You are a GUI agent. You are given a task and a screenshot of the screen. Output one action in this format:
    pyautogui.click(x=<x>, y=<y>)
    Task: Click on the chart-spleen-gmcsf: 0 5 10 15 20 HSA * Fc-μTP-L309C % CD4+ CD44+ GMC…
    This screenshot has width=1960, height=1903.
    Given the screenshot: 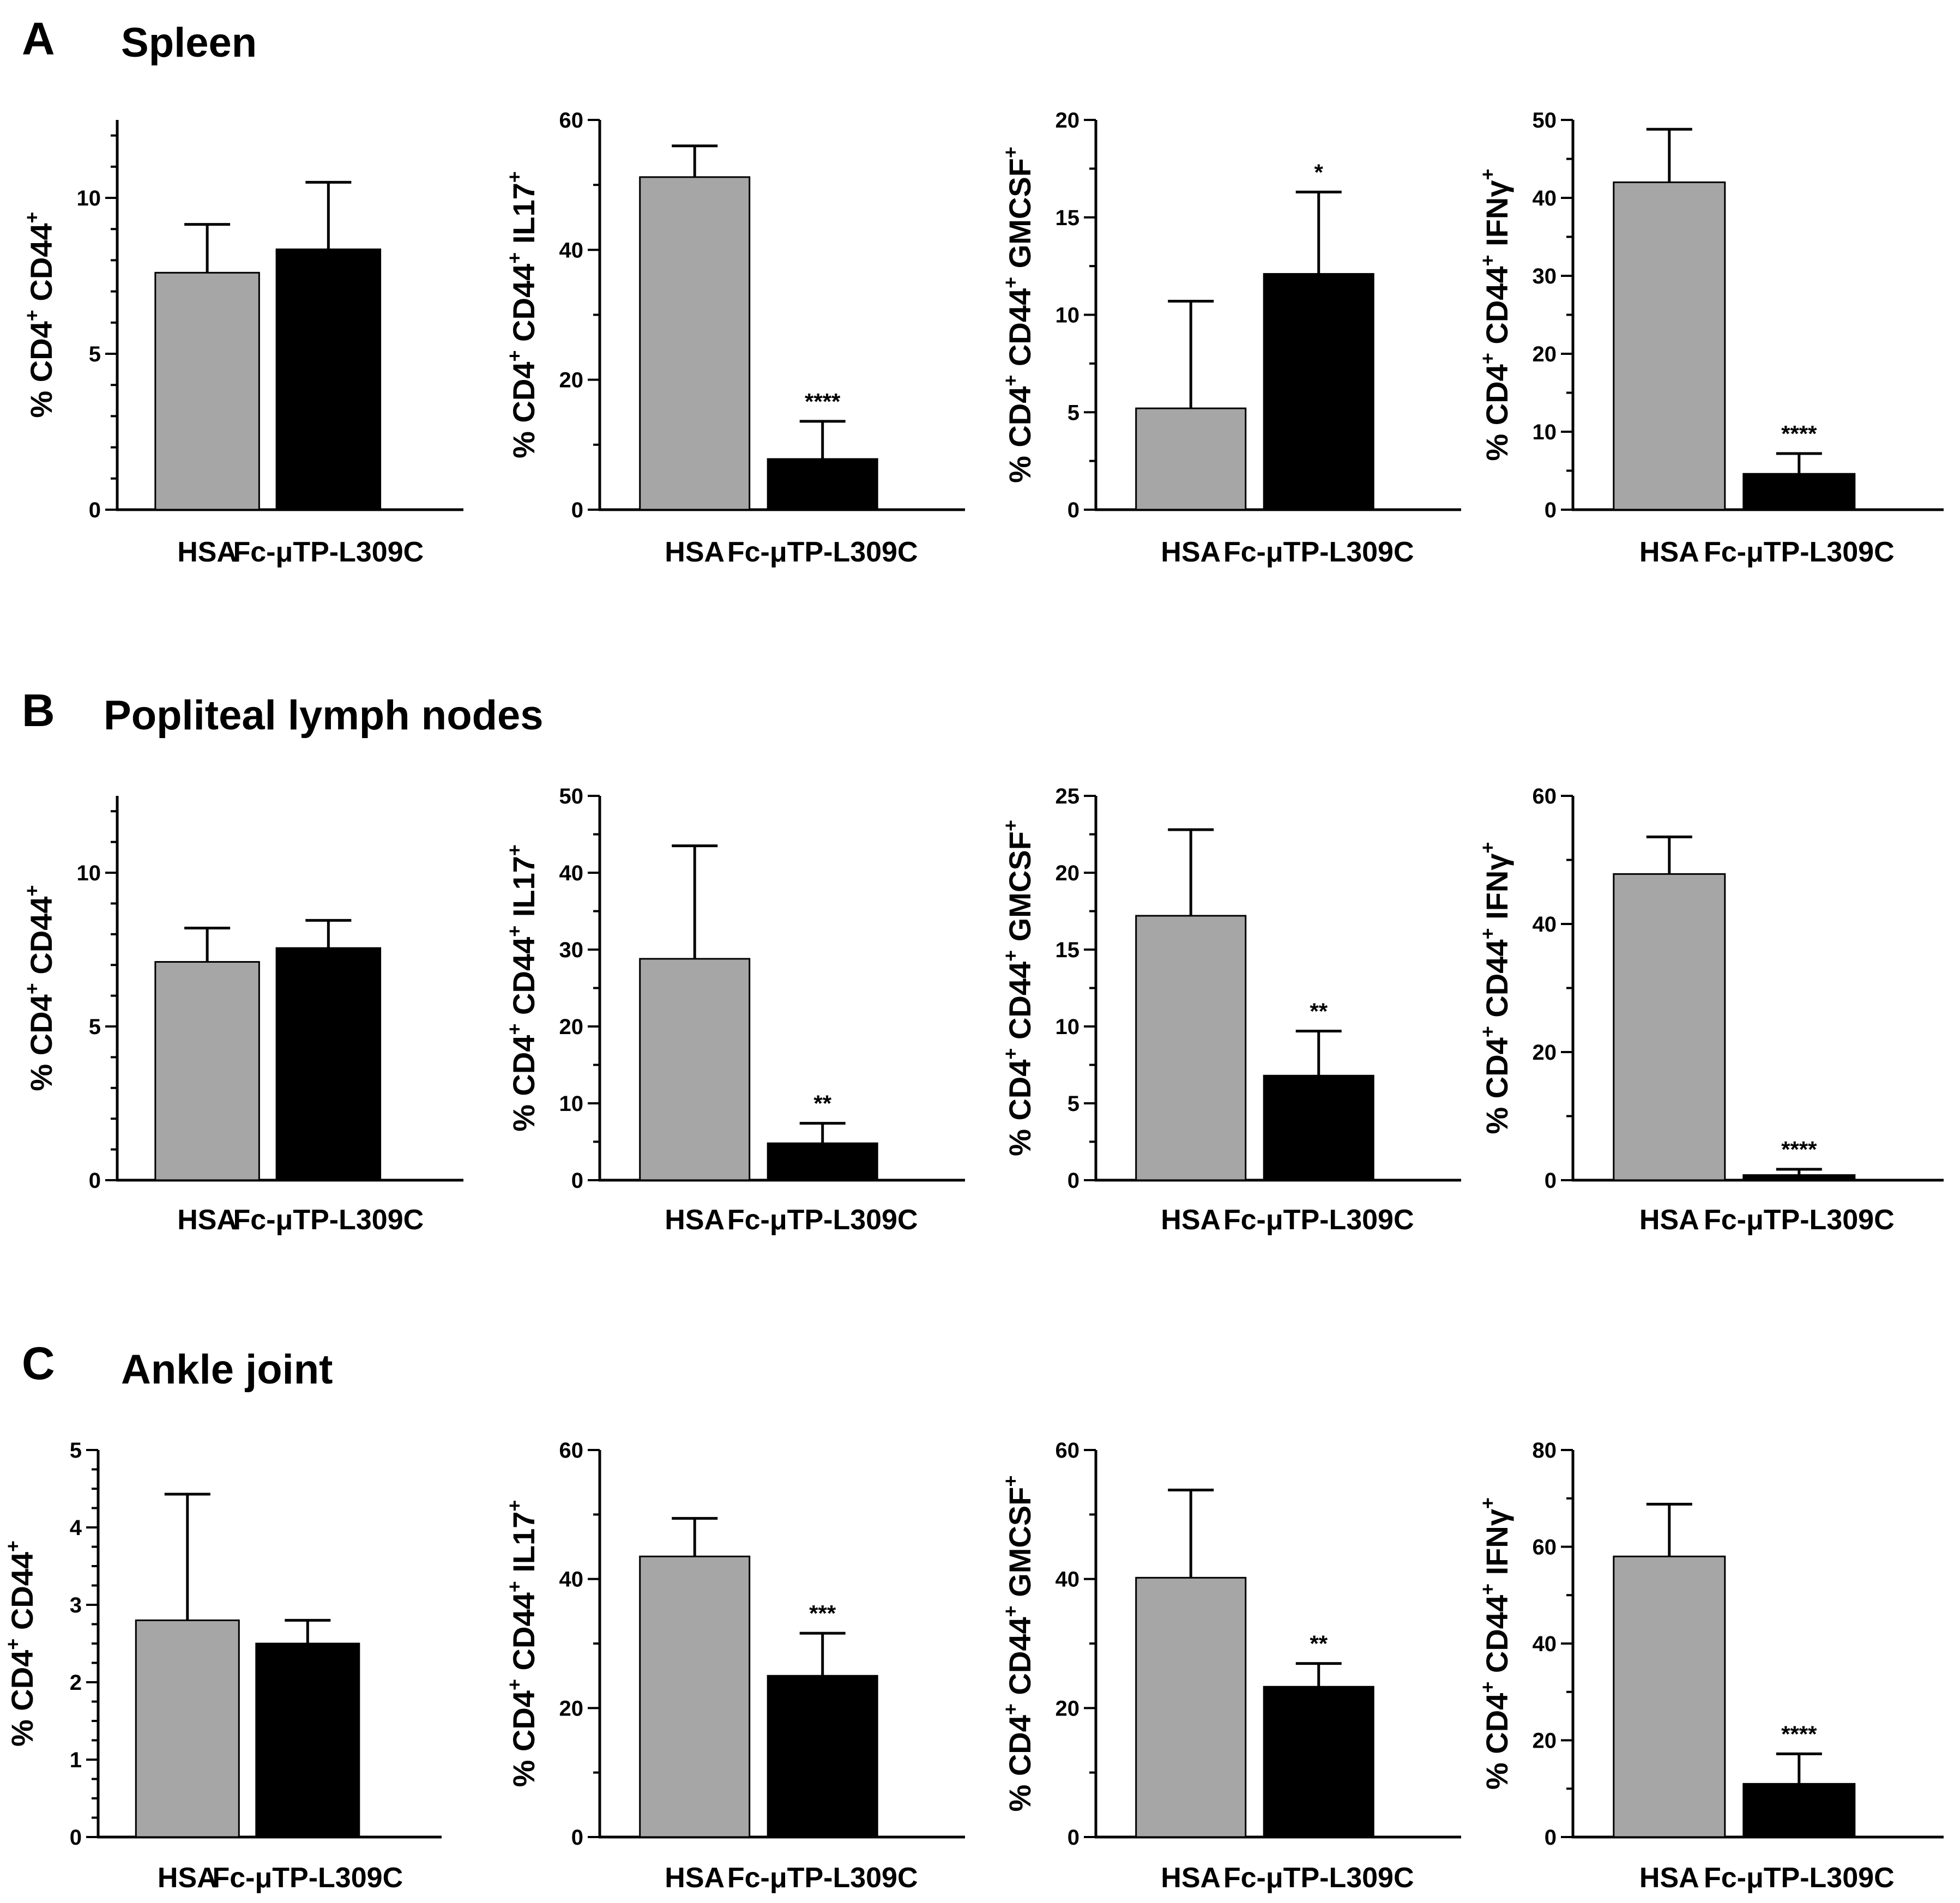 What is the action you would take?
    pyautogui.click(x=1230, y=338)
    